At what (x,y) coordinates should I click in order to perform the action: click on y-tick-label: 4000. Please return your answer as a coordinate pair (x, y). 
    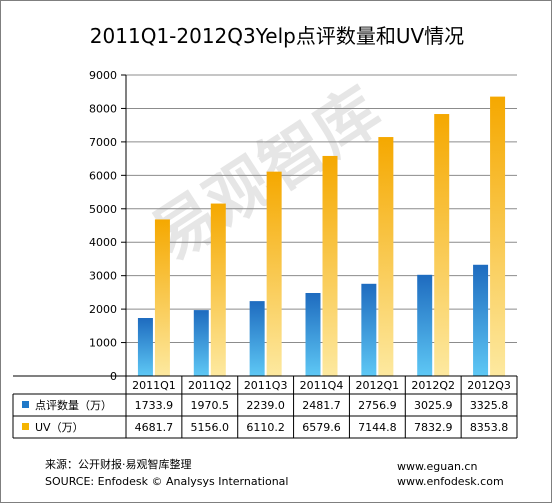
    Looking at the image, I should click on (103, 242).